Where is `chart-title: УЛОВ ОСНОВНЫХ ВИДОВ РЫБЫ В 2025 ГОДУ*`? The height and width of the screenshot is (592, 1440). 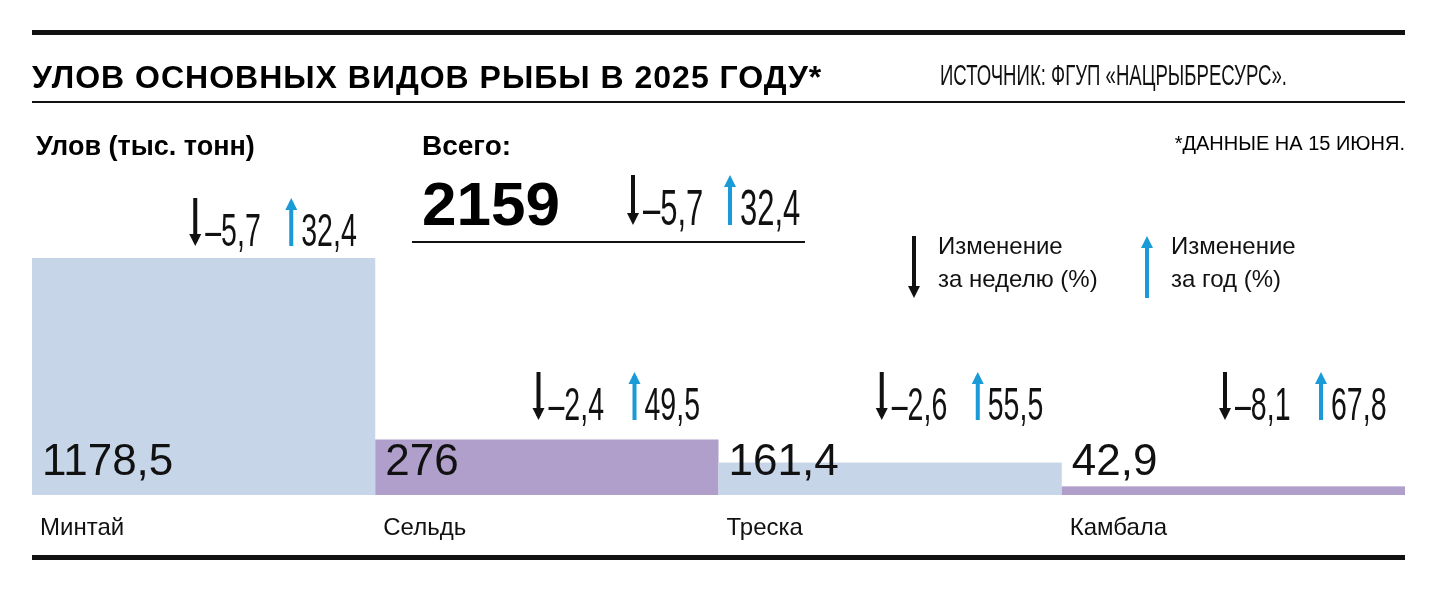
chart-title: УЛОВ ОСНОВНЫХ ВИДОВ РЫБЫ В 2025 ГОДУ* is located at coordinates (427, 77).